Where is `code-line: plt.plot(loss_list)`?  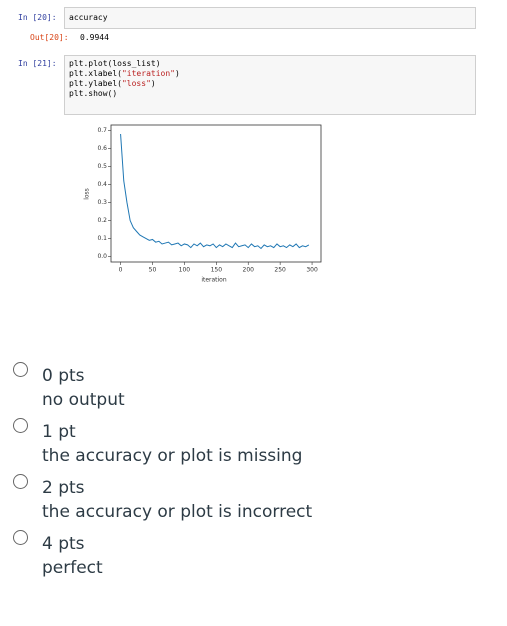
code-line: plt.plot(loss_list) is located at coordinates (124, 64).